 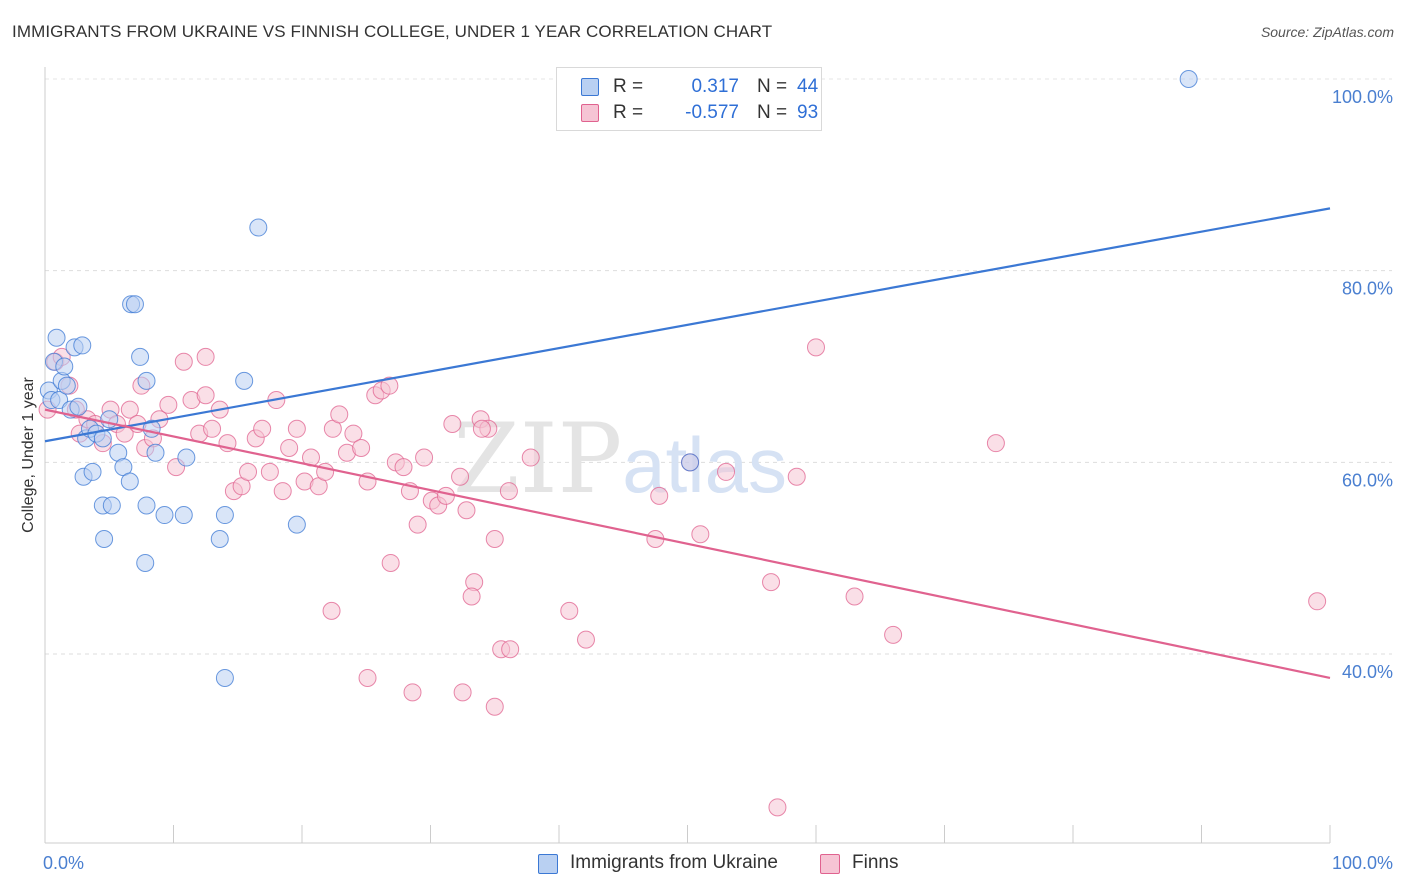 I want to click on y-axis-title: College, Under 1 year, so click(x=28, y=455).